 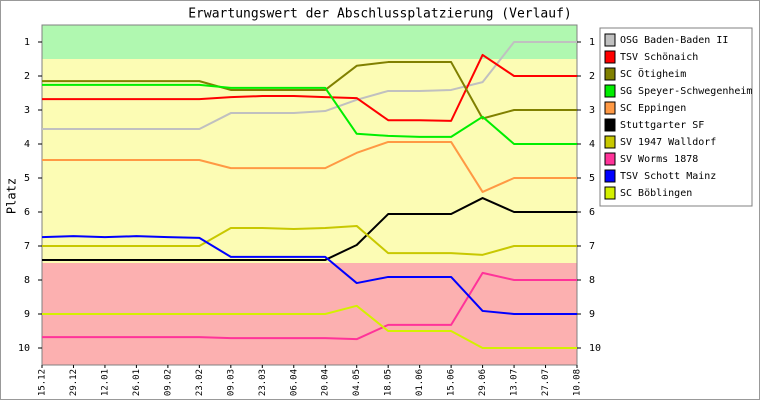 What do you see at coordinates (27, 76) in the screenshot?
I see `y-tick-label: 2` at bounding box center [27, 76].